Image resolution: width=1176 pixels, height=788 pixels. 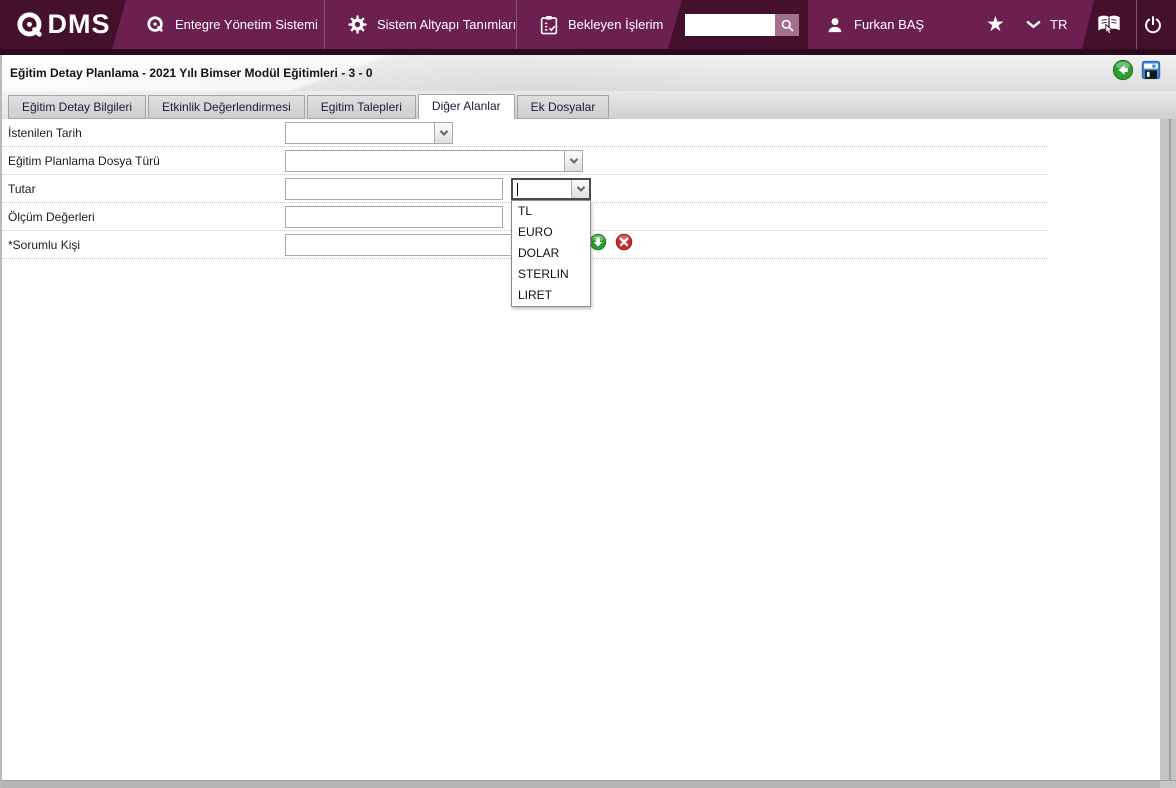 What do you see at coordinates (246, 24) in the screenshot?
I see `menu-item-label: Entegre Yönetim Sistemi` at bounding box center [246, 24].